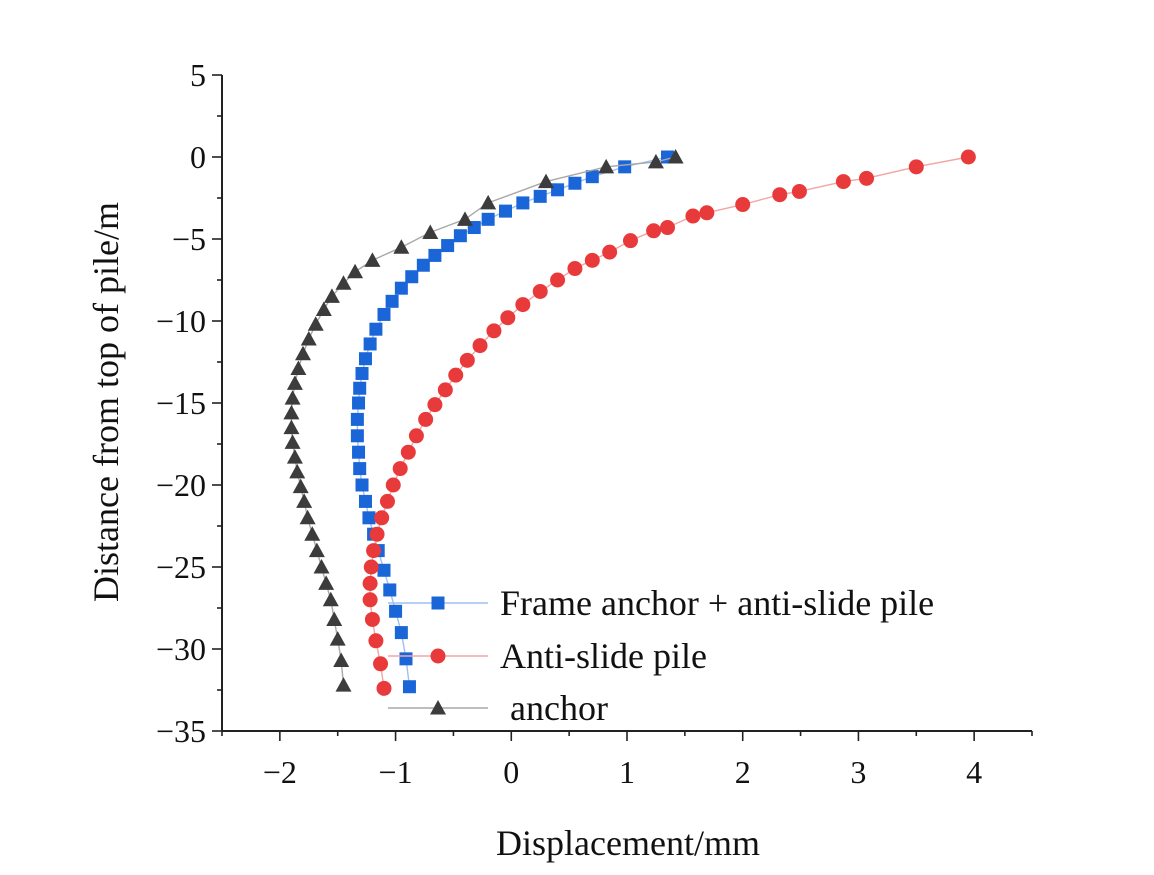 This screenshot has width=1154, height=875. Describe the element at coordinates (181, 567) in the screenshot. I see `y-tick-label: −25` at that location.